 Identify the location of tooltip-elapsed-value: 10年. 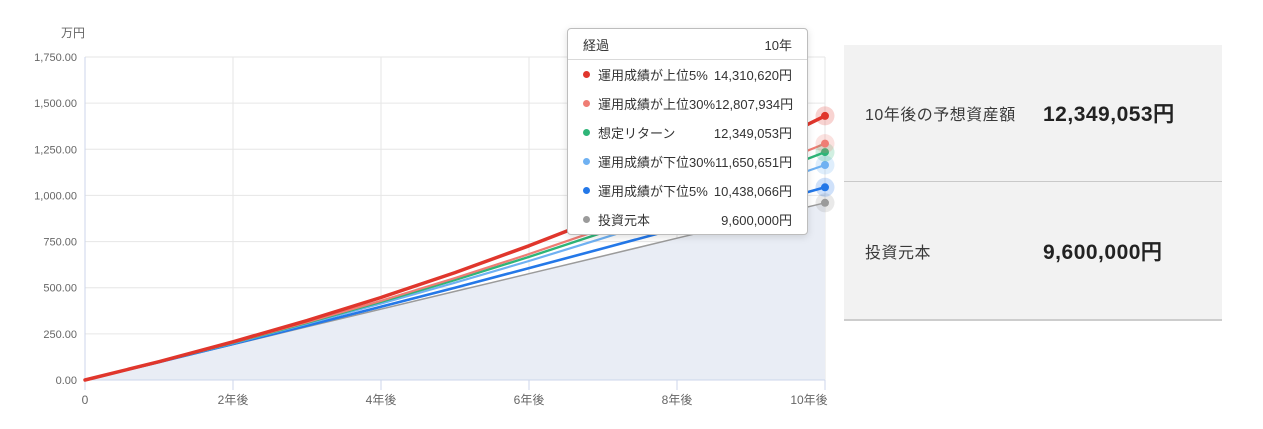
(778, 45).